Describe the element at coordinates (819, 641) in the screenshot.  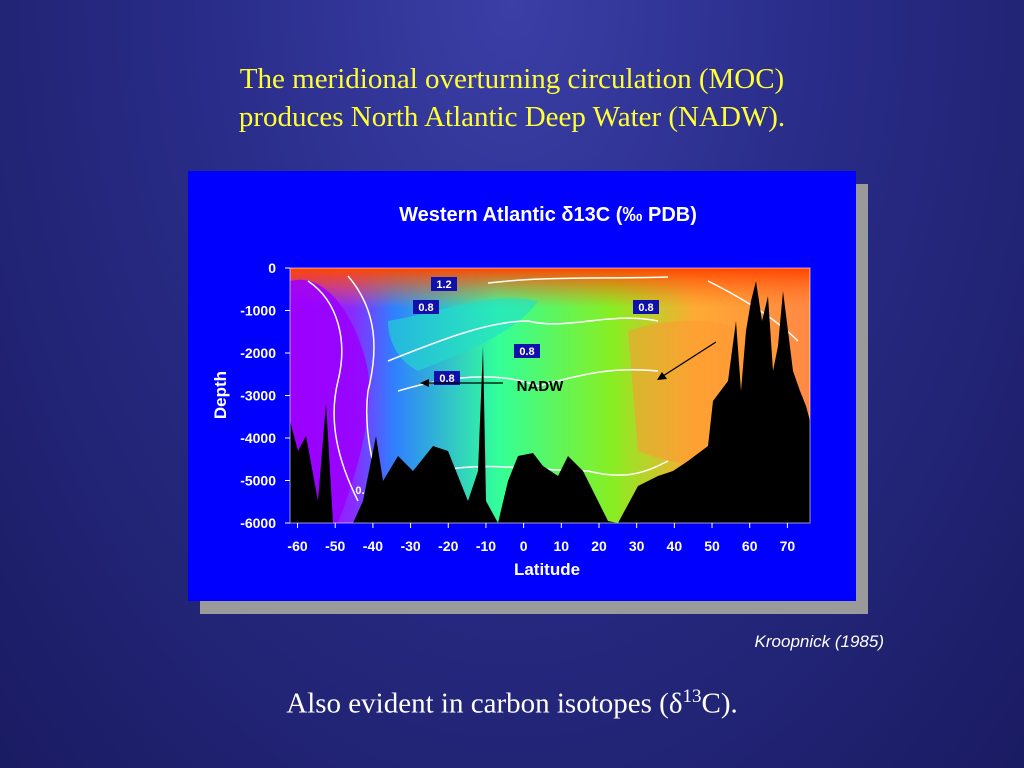
I see `figure-credit: Kroopnick (1985)` at that location.